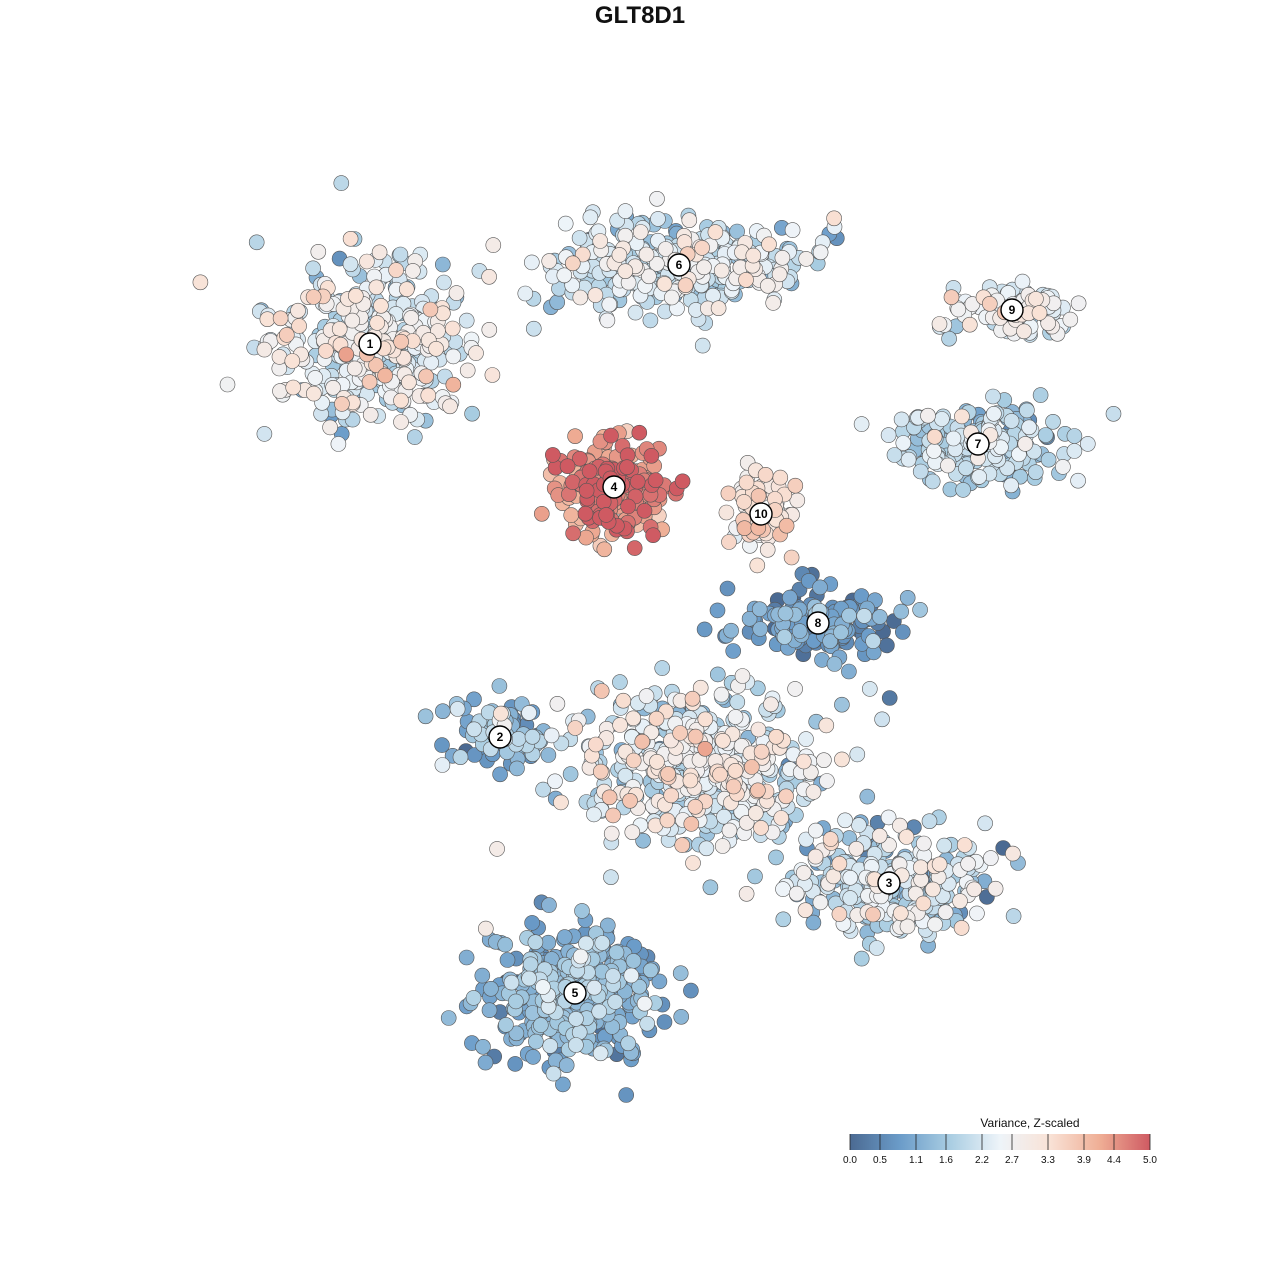 The image size is (1280, 1280). I want to click on cluster-label-2: 2, so click(500, 737).